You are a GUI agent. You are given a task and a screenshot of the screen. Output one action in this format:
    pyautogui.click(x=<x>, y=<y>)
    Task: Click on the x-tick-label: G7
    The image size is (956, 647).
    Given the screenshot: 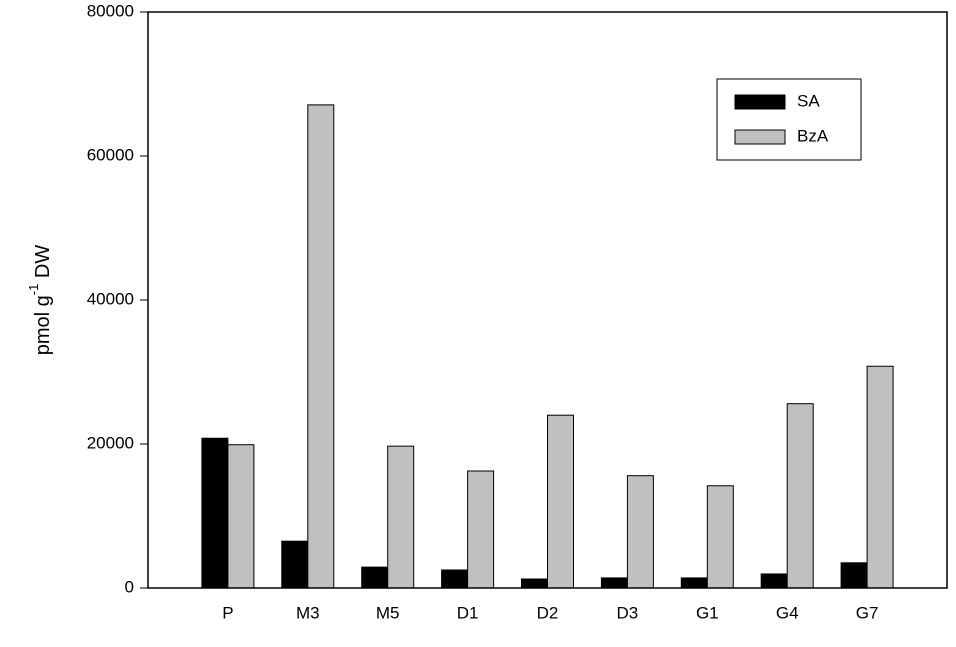 What is the action you would take?
    pyautogui.click(x=867, y=612)
    